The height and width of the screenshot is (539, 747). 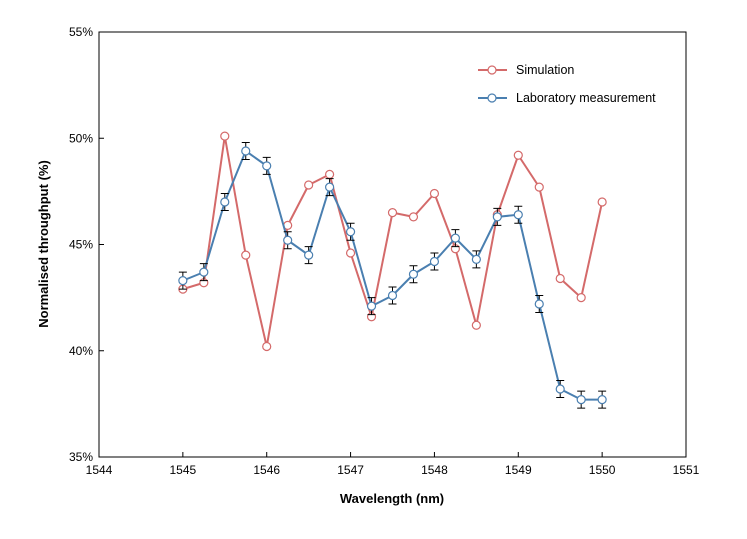 What do you see at coordinates (586, 98) in the screenshot?
I see `legend-measurement-label: Laboratory measurement` at bounding box center [586, 98].